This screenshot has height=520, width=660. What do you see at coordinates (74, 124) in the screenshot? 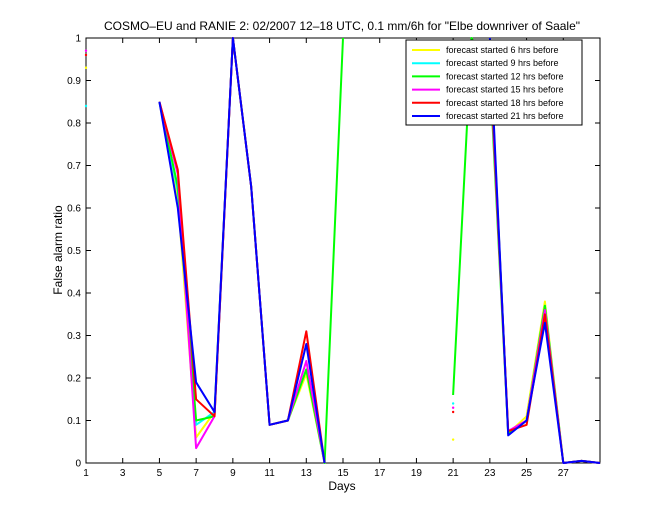
I see `y-tick-label: 0.8` at bounding box center [74, 124].